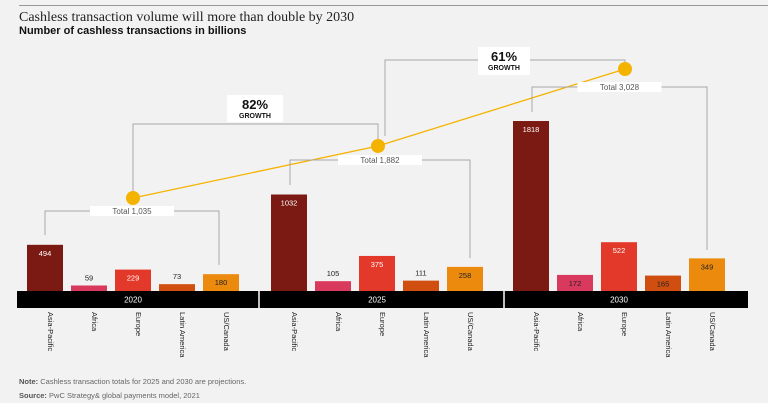 The height and width of the screenshot is (403, 768). I want to click on year-label: 2020, so click(133, 300).